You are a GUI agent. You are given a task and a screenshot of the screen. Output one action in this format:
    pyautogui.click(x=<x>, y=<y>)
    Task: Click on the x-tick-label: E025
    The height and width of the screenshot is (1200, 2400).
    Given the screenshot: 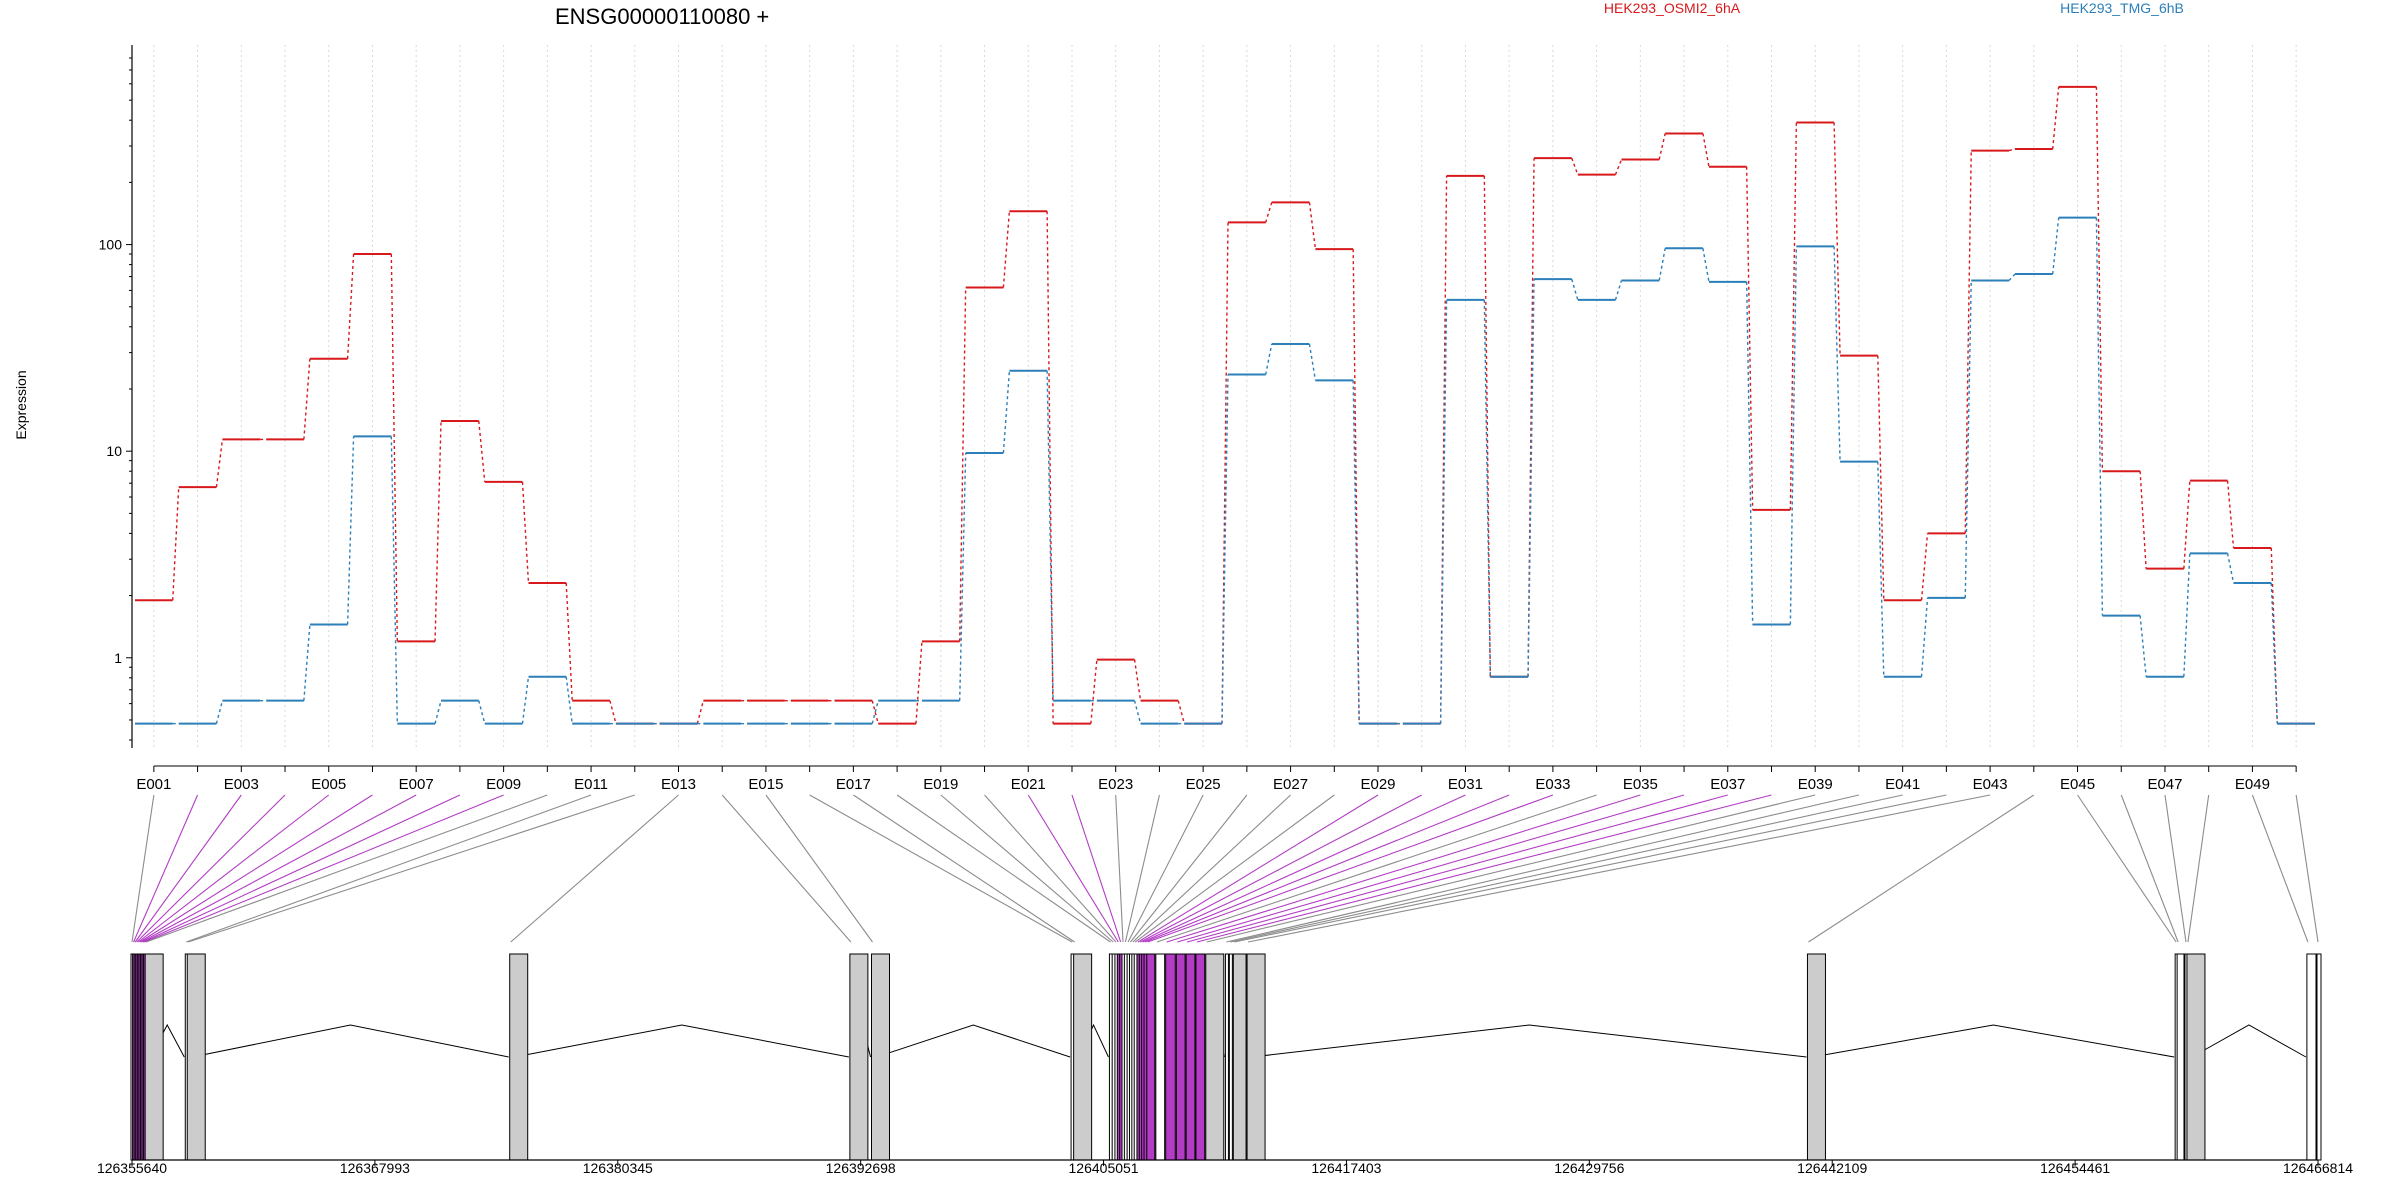 What is the action you would take?
    pyautogui.click(x=1203, y=784)
    